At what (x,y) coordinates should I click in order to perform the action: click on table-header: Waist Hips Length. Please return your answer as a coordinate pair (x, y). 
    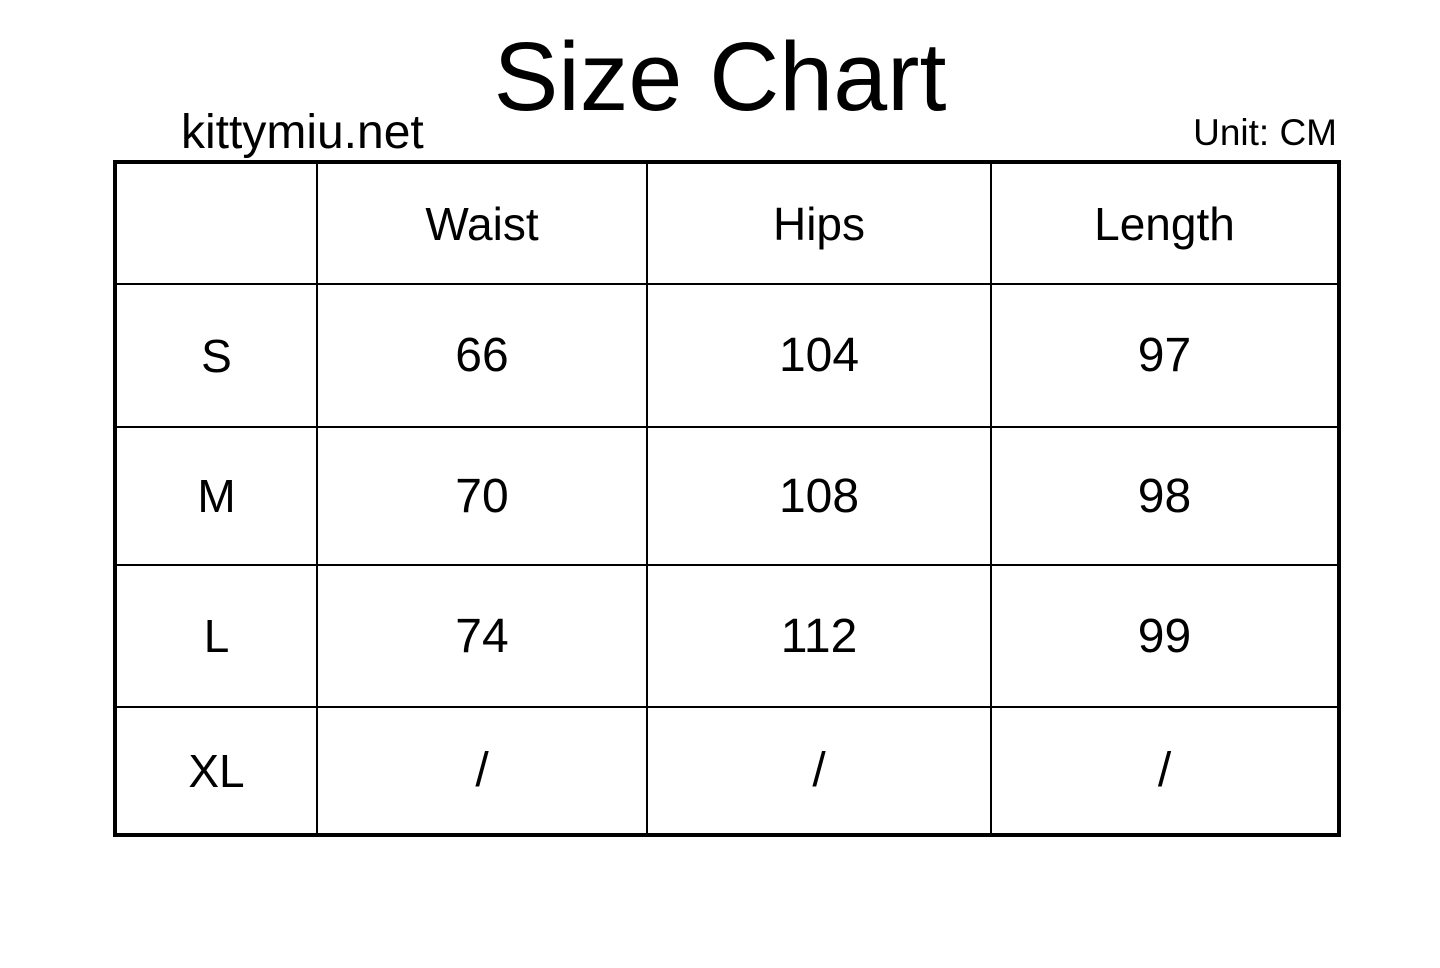
    Looking at the image, I should click on (727, 223).